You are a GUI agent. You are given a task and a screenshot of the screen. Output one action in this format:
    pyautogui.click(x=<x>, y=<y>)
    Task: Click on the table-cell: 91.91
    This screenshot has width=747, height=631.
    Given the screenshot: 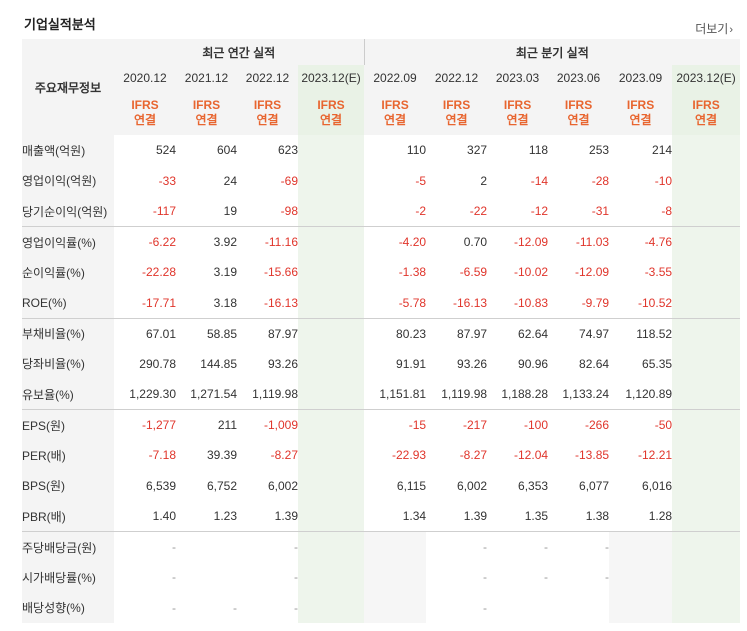 What is the action you would take?
    pyautogui.click(x=411, y=363)
    